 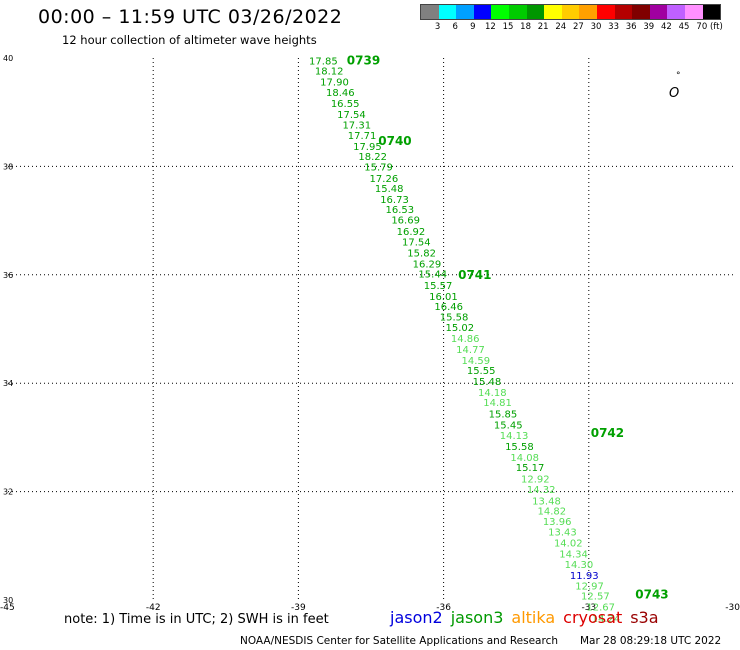 What do you see at coordinates (614, 27) in the screenshot?
I see `color-scale-label: 33` at bounding box center [614, 27].